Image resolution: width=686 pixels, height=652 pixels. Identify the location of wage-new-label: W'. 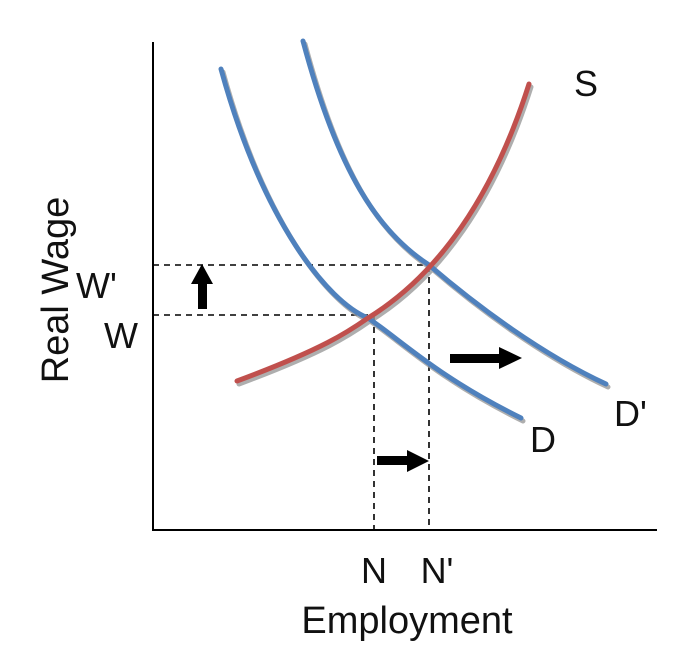
(96, 285).